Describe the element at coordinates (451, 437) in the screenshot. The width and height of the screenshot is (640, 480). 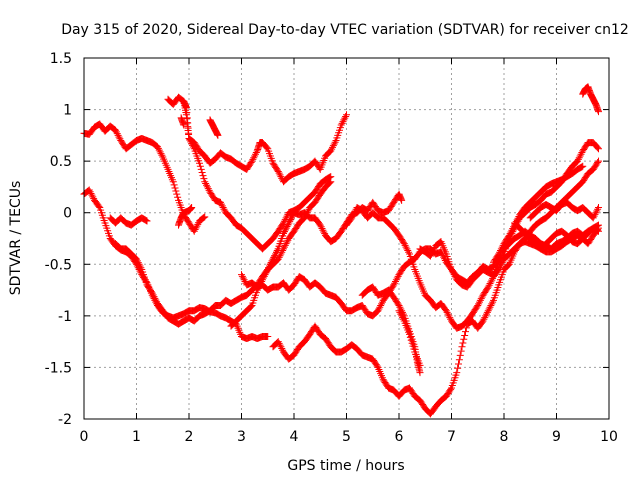
I see `x-tick-label: 7` at that location.